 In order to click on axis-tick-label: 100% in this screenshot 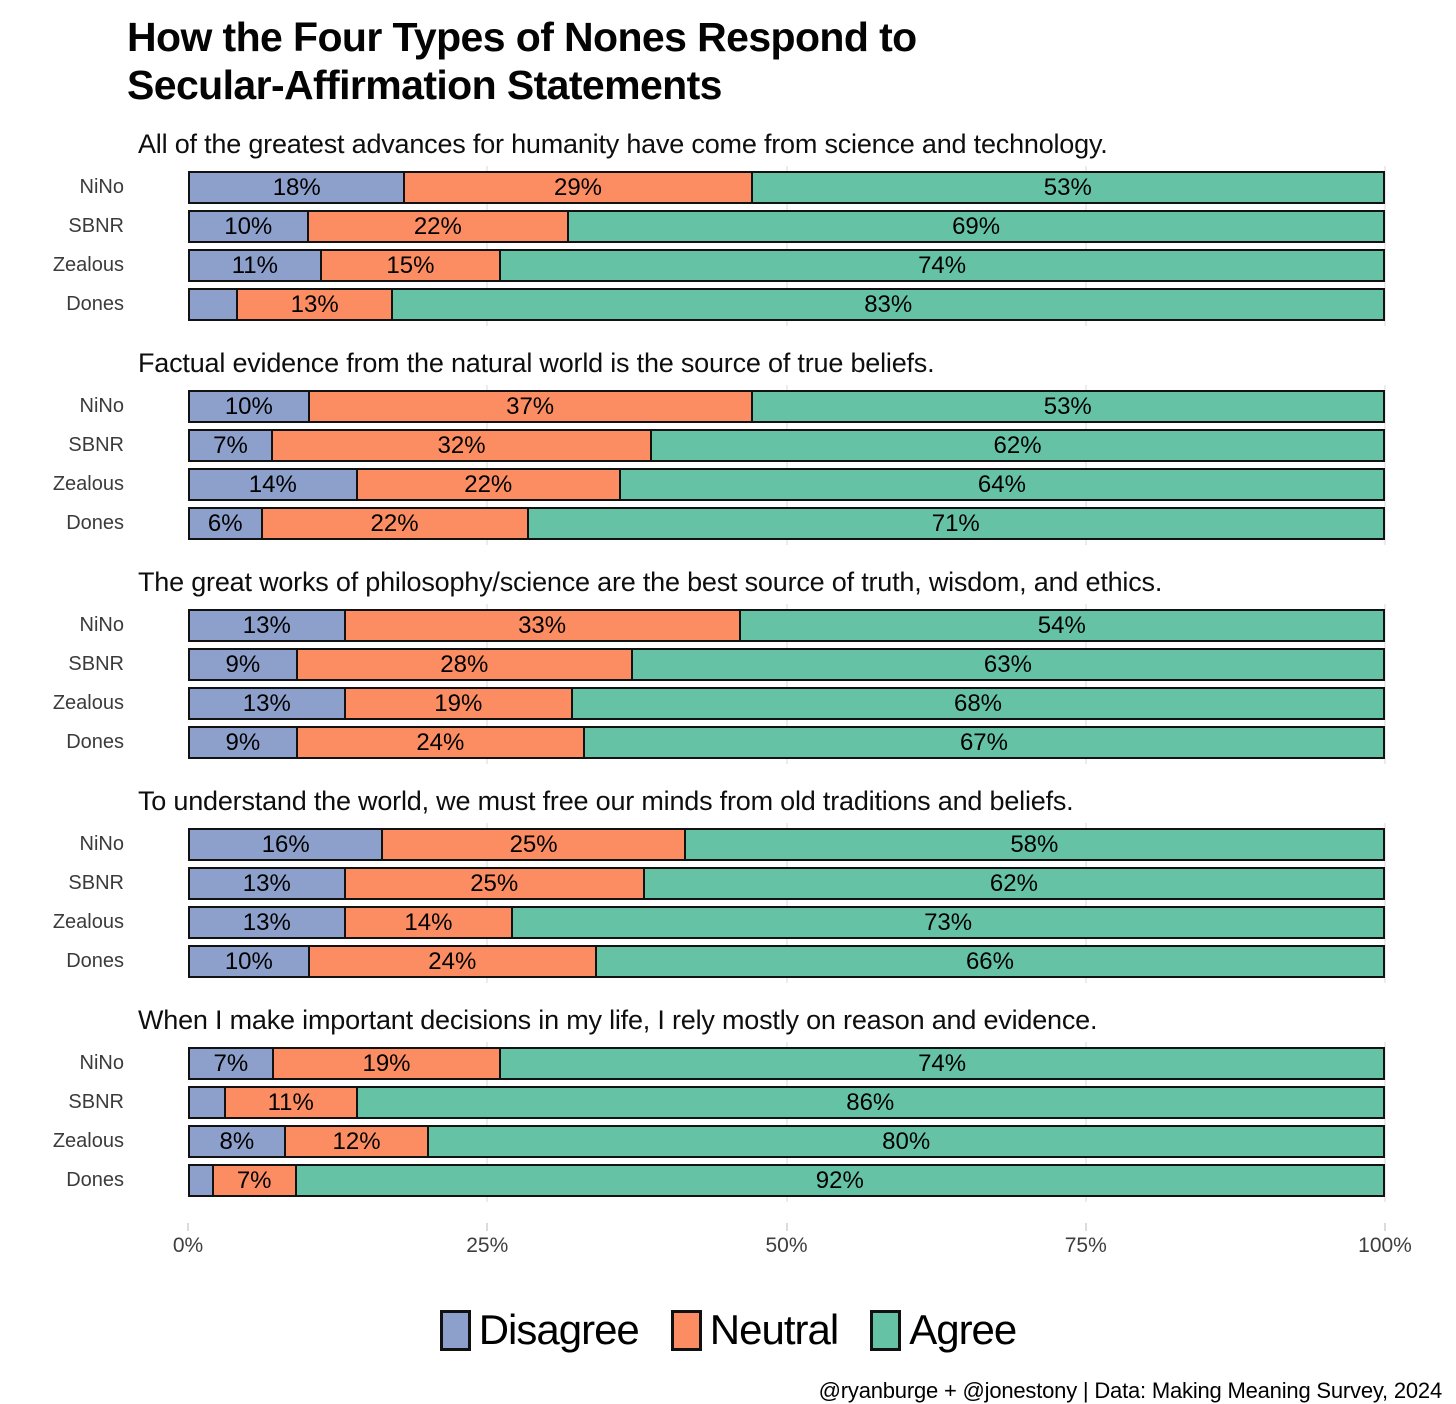, I will do `click(1385, 1246)`.